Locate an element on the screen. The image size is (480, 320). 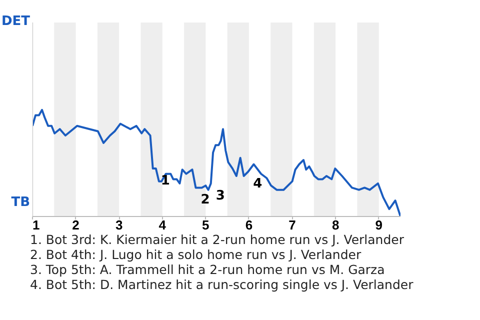
x-tick-label: 7 is located at coordinates (292, 225).